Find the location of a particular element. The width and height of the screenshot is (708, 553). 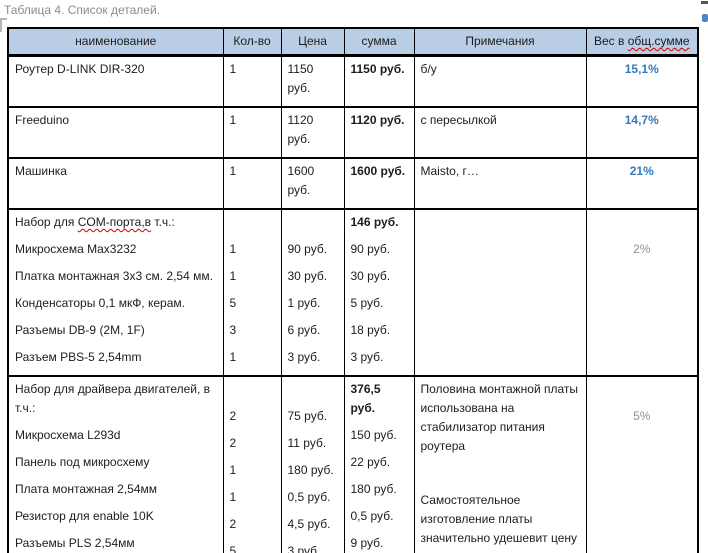

row-group-com-port-notes is located at coordinates (500, 292).